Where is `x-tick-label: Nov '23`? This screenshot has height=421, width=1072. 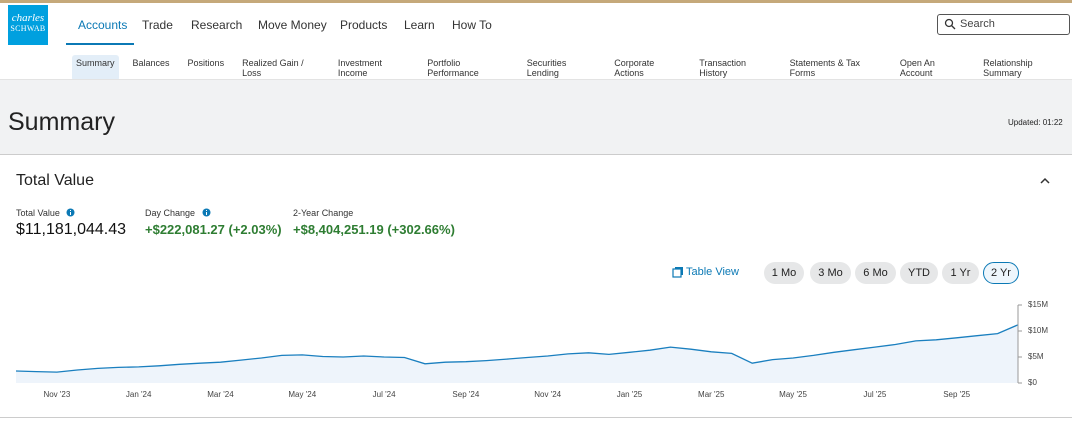 x-tick-label: Nov '23 is located at coordinates (56, 394).